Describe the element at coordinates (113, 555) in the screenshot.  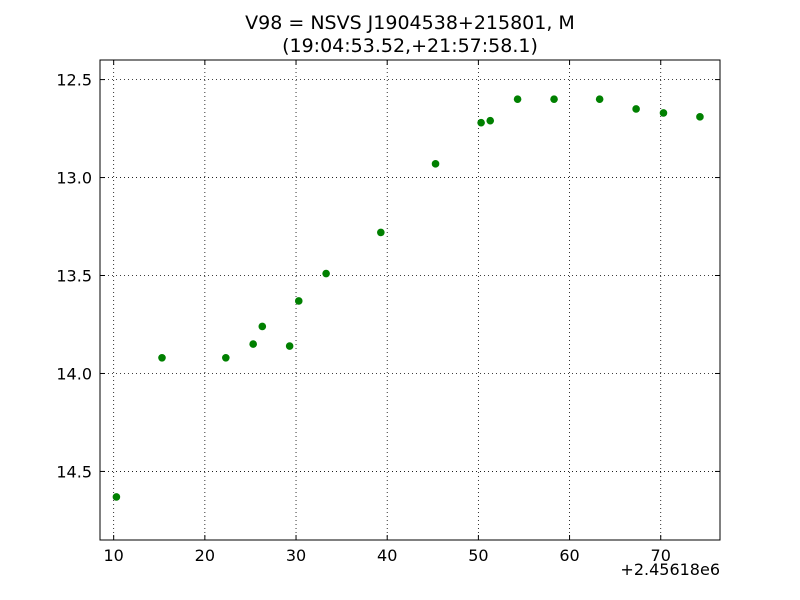
I see `x-tick-label: 10` at that location.